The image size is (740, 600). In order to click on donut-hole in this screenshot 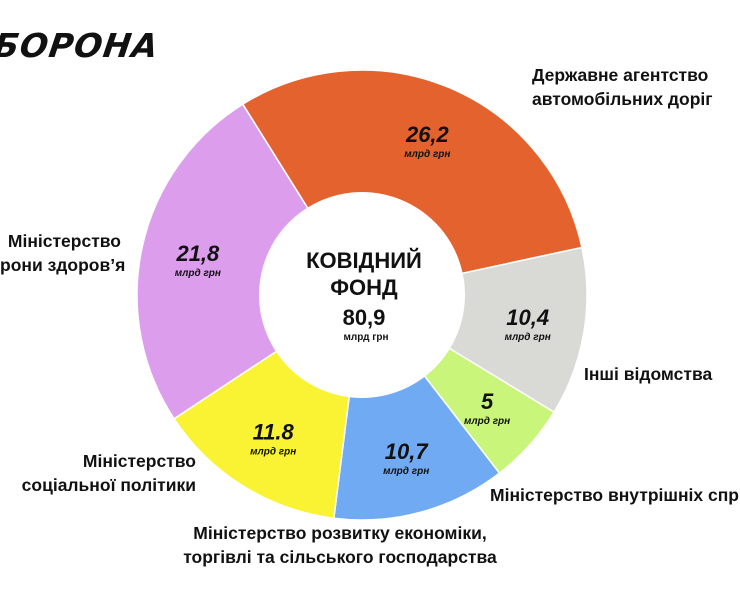, I will do `click(362, 295)`.